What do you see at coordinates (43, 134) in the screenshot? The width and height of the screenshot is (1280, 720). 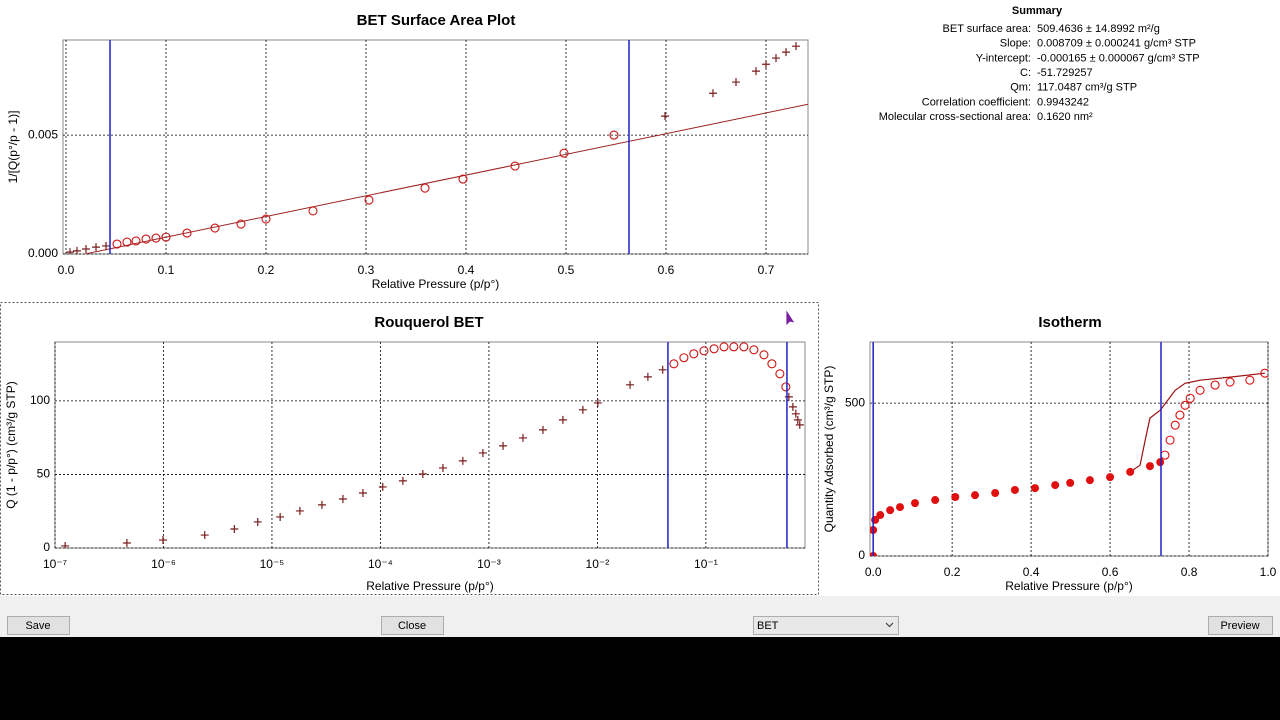 I see `y-tick-label: 0.005` at bounding box center [43, 134].